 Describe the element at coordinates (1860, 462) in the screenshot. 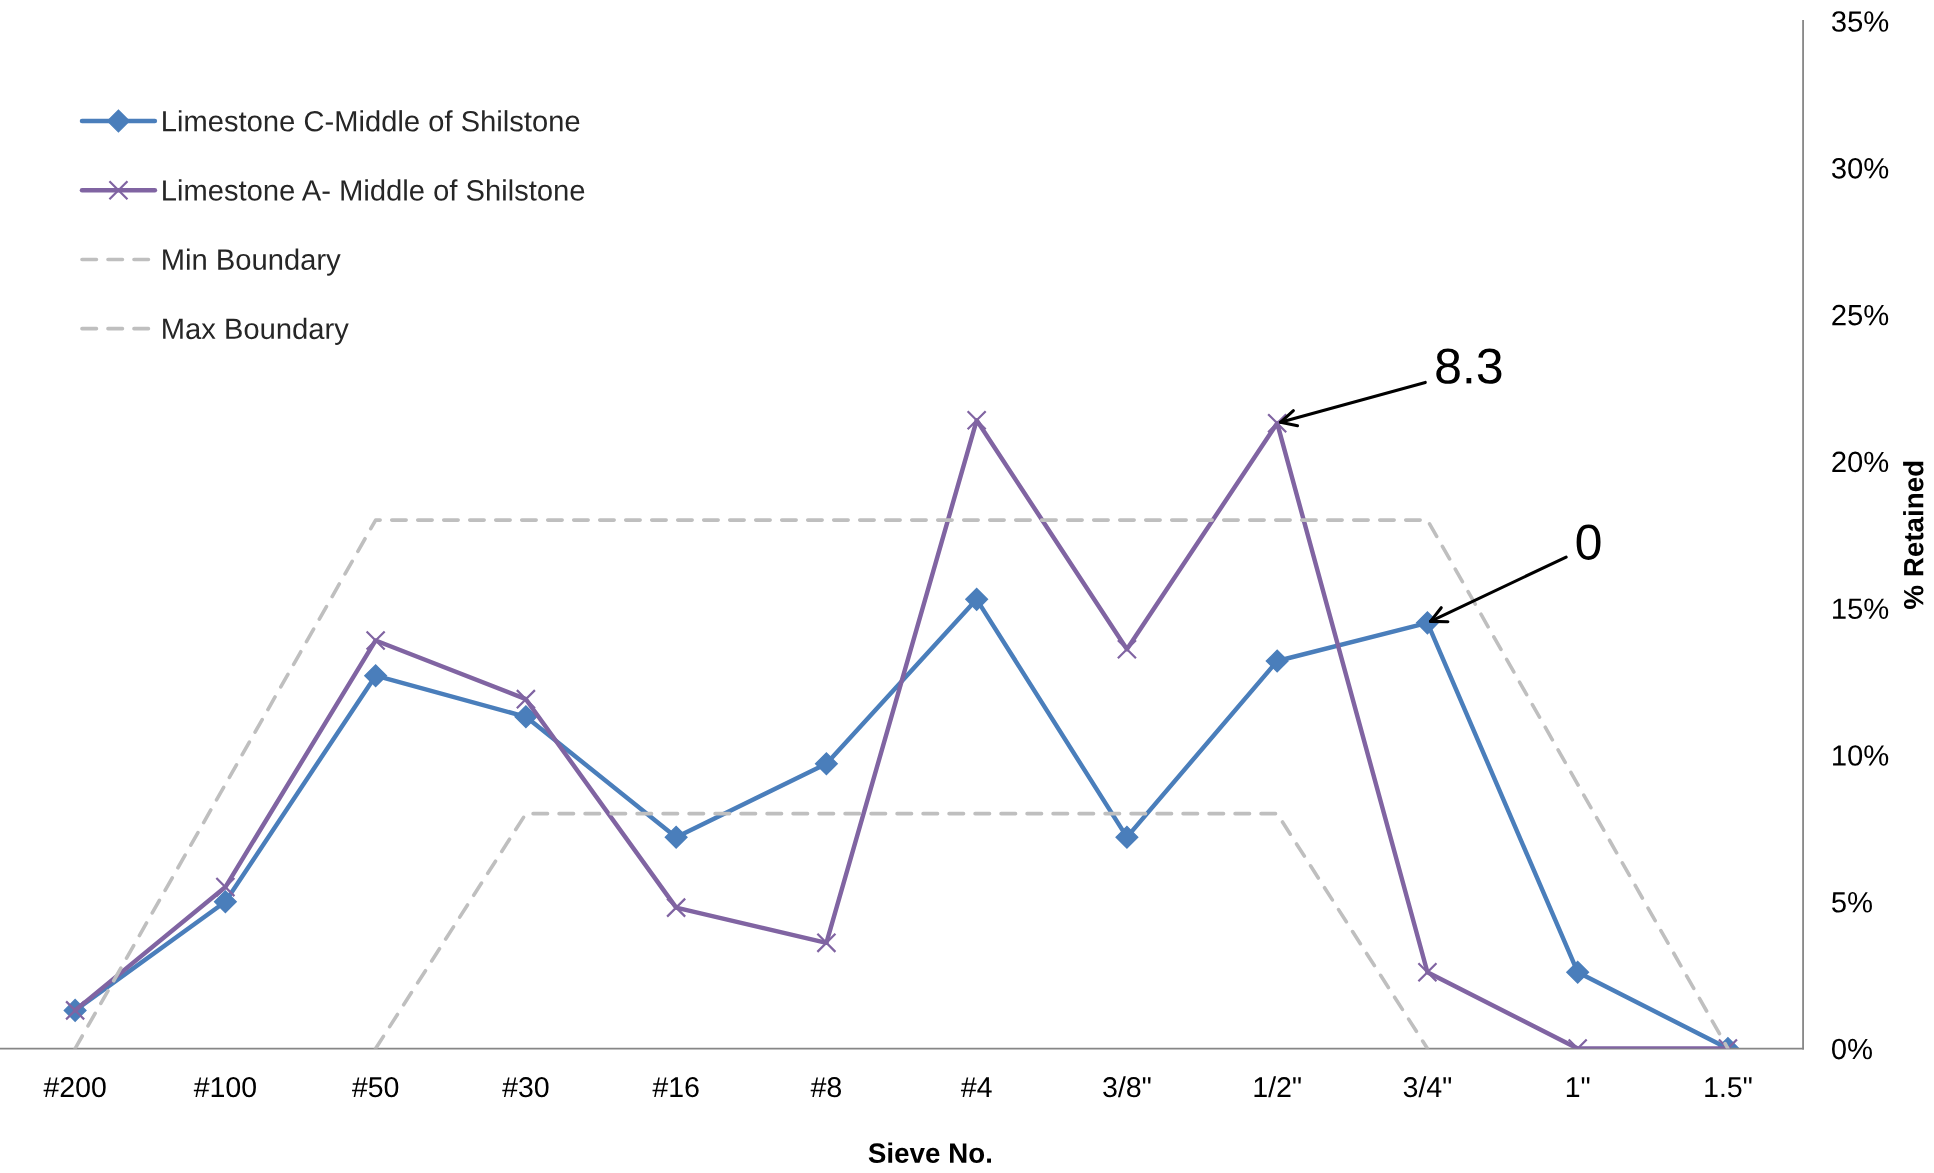

I see `y-tick-label: 20%` at that location.